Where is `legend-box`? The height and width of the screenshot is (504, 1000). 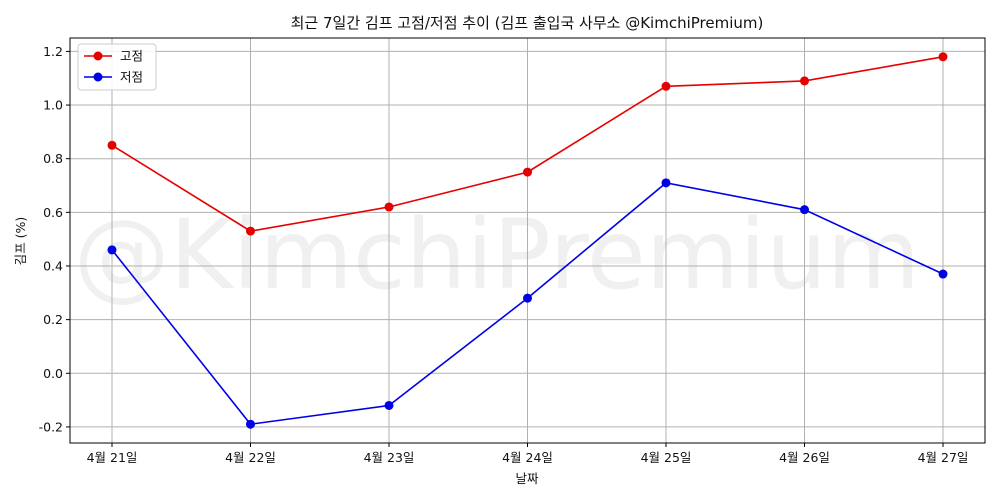 legend-box is located at coordinates (117, 67).